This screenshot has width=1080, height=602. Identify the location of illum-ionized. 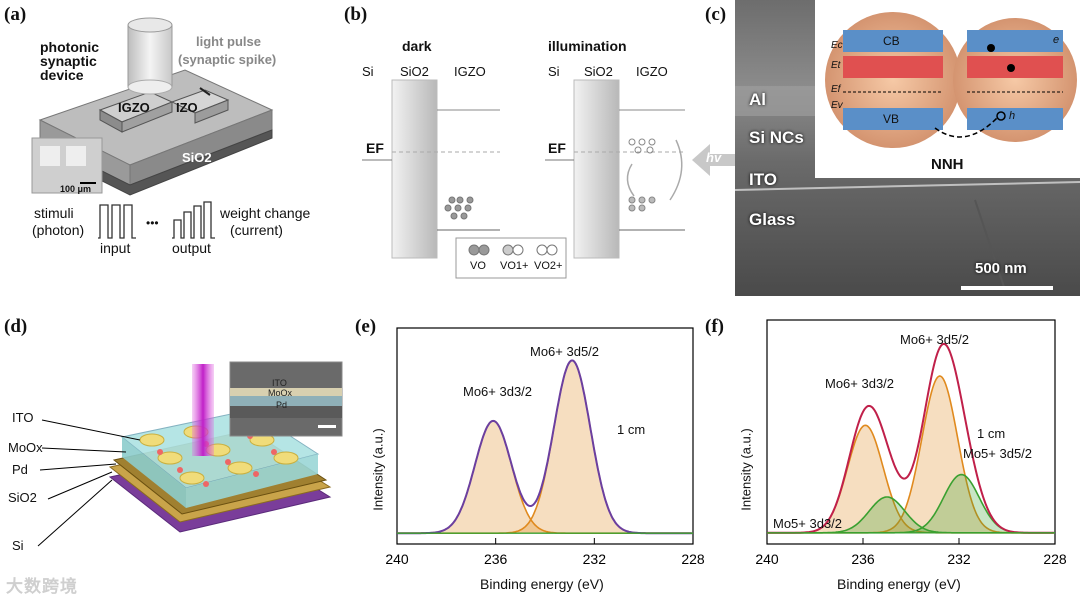
(642, 146).